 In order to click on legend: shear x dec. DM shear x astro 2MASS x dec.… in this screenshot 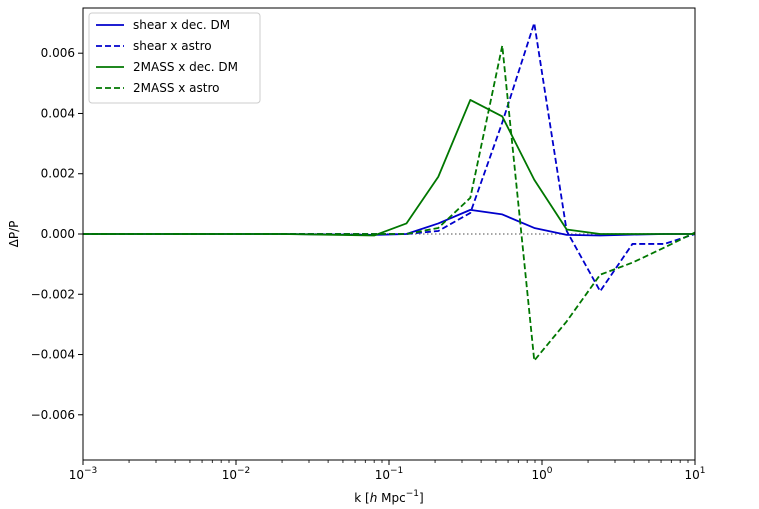, I will do `click(174, 58)`.